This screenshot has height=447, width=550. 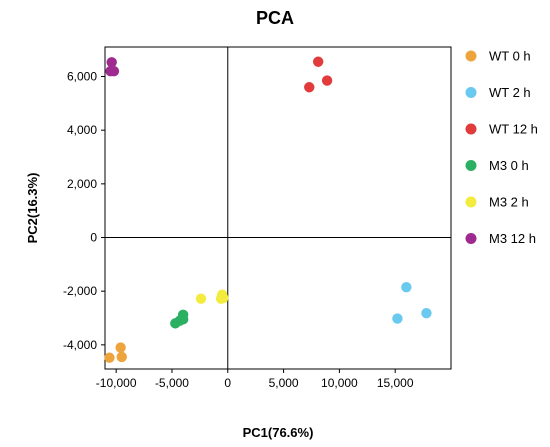 I want to click on legend-label: WT 0 h, so click(x=510, y=56).